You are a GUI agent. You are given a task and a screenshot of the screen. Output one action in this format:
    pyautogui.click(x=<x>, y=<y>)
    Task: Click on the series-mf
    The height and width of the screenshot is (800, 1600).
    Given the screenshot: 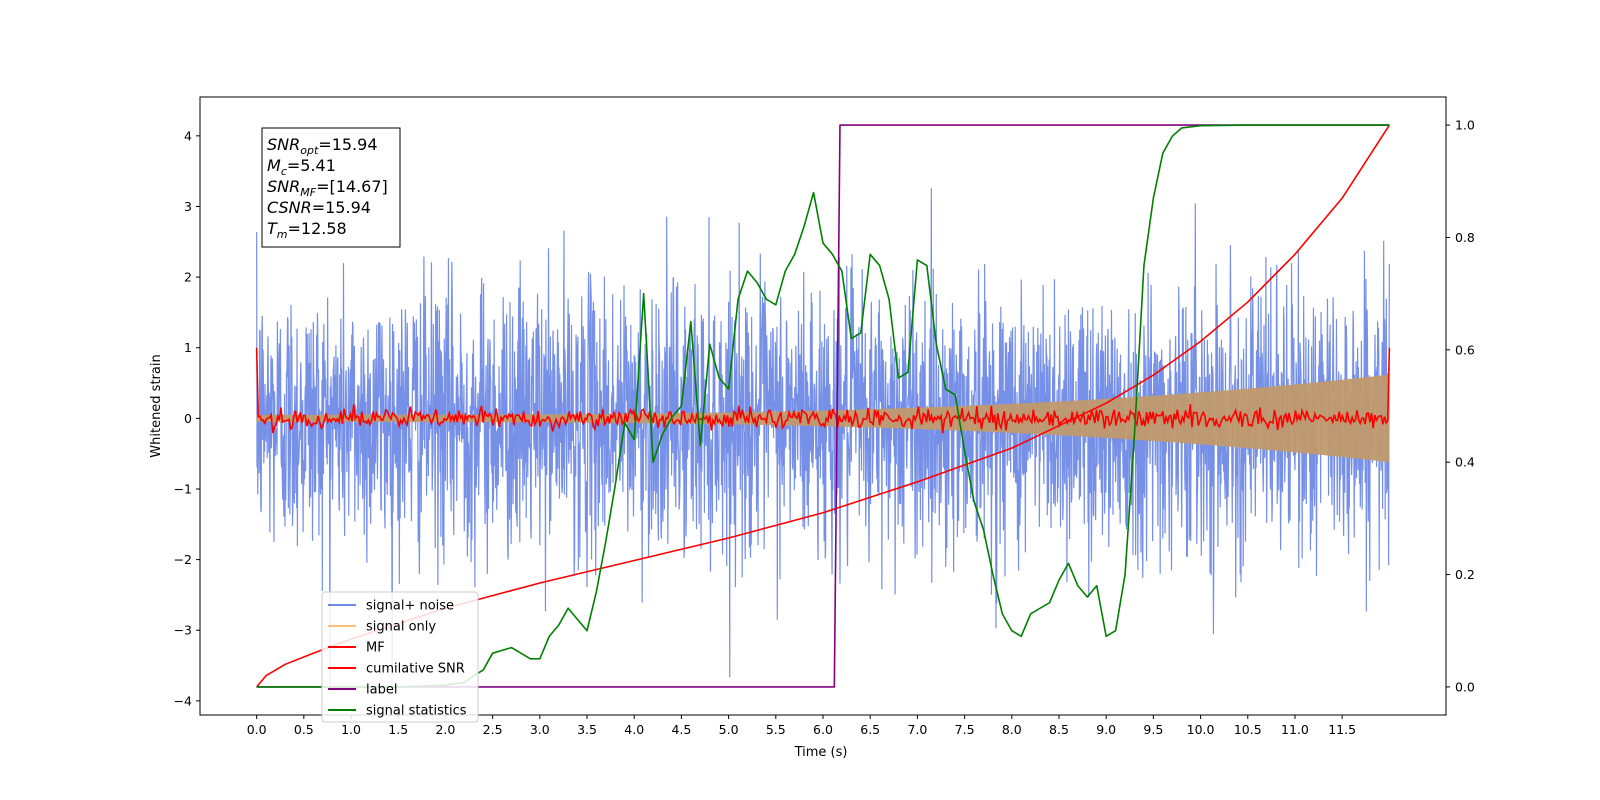 What is the action you would take?
    pyautogui.click(x=823, y=390)
    